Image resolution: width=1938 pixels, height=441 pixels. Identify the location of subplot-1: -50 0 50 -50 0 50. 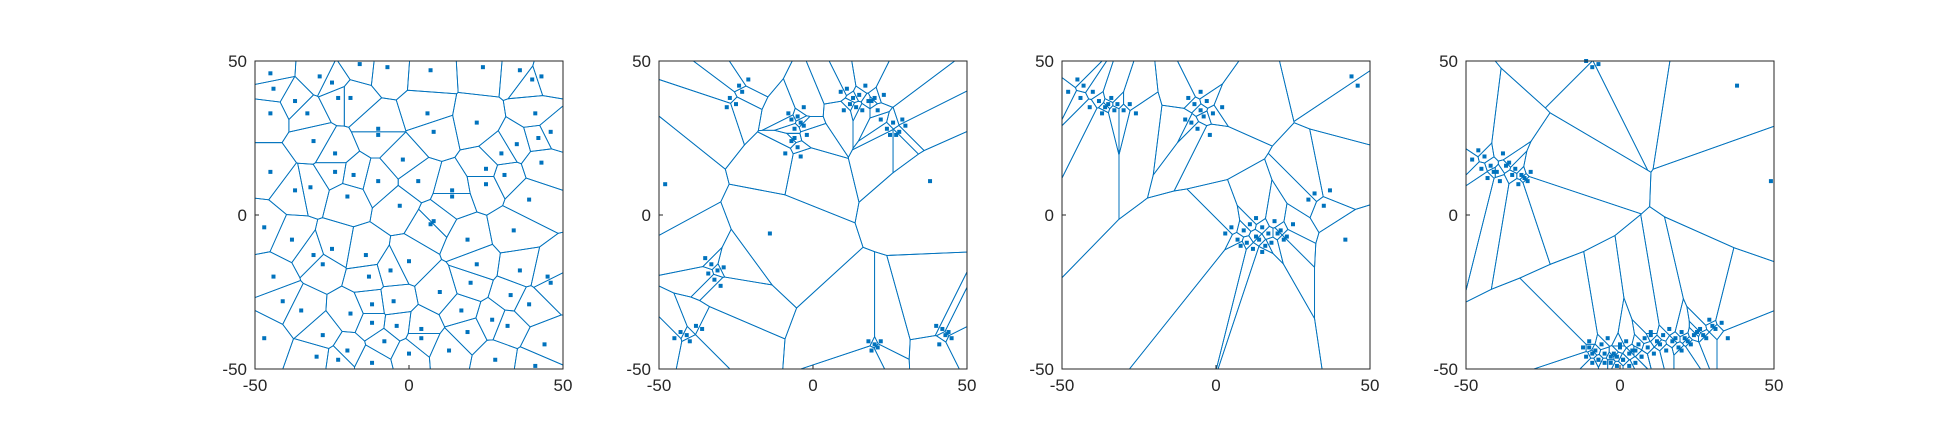
(397, 223).